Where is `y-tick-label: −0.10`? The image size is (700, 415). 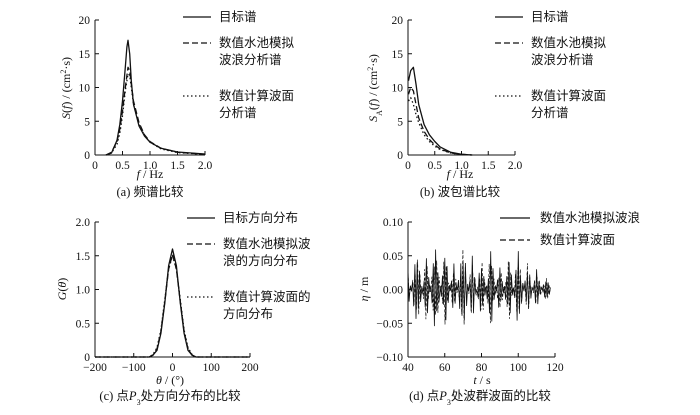
y-tick-label: −0.10 is located at coordinates (389, 358).